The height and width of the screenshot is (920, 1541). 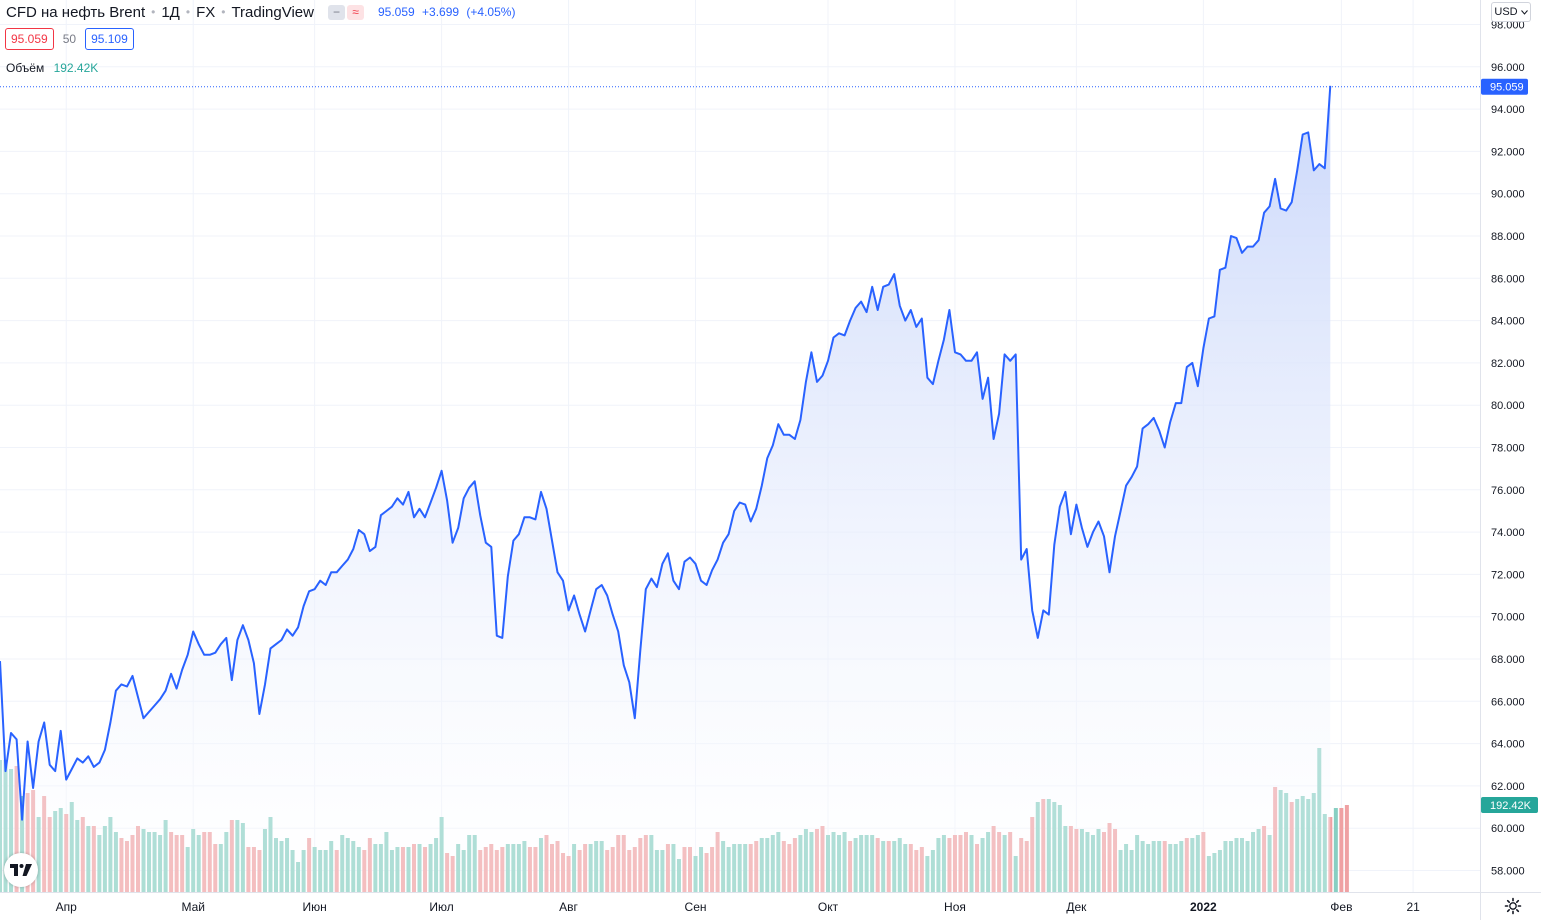 What do you see at coordinates (441, 12) in the screenshot?
I see `price-change: +3.699` at bounding box center [441, 12].